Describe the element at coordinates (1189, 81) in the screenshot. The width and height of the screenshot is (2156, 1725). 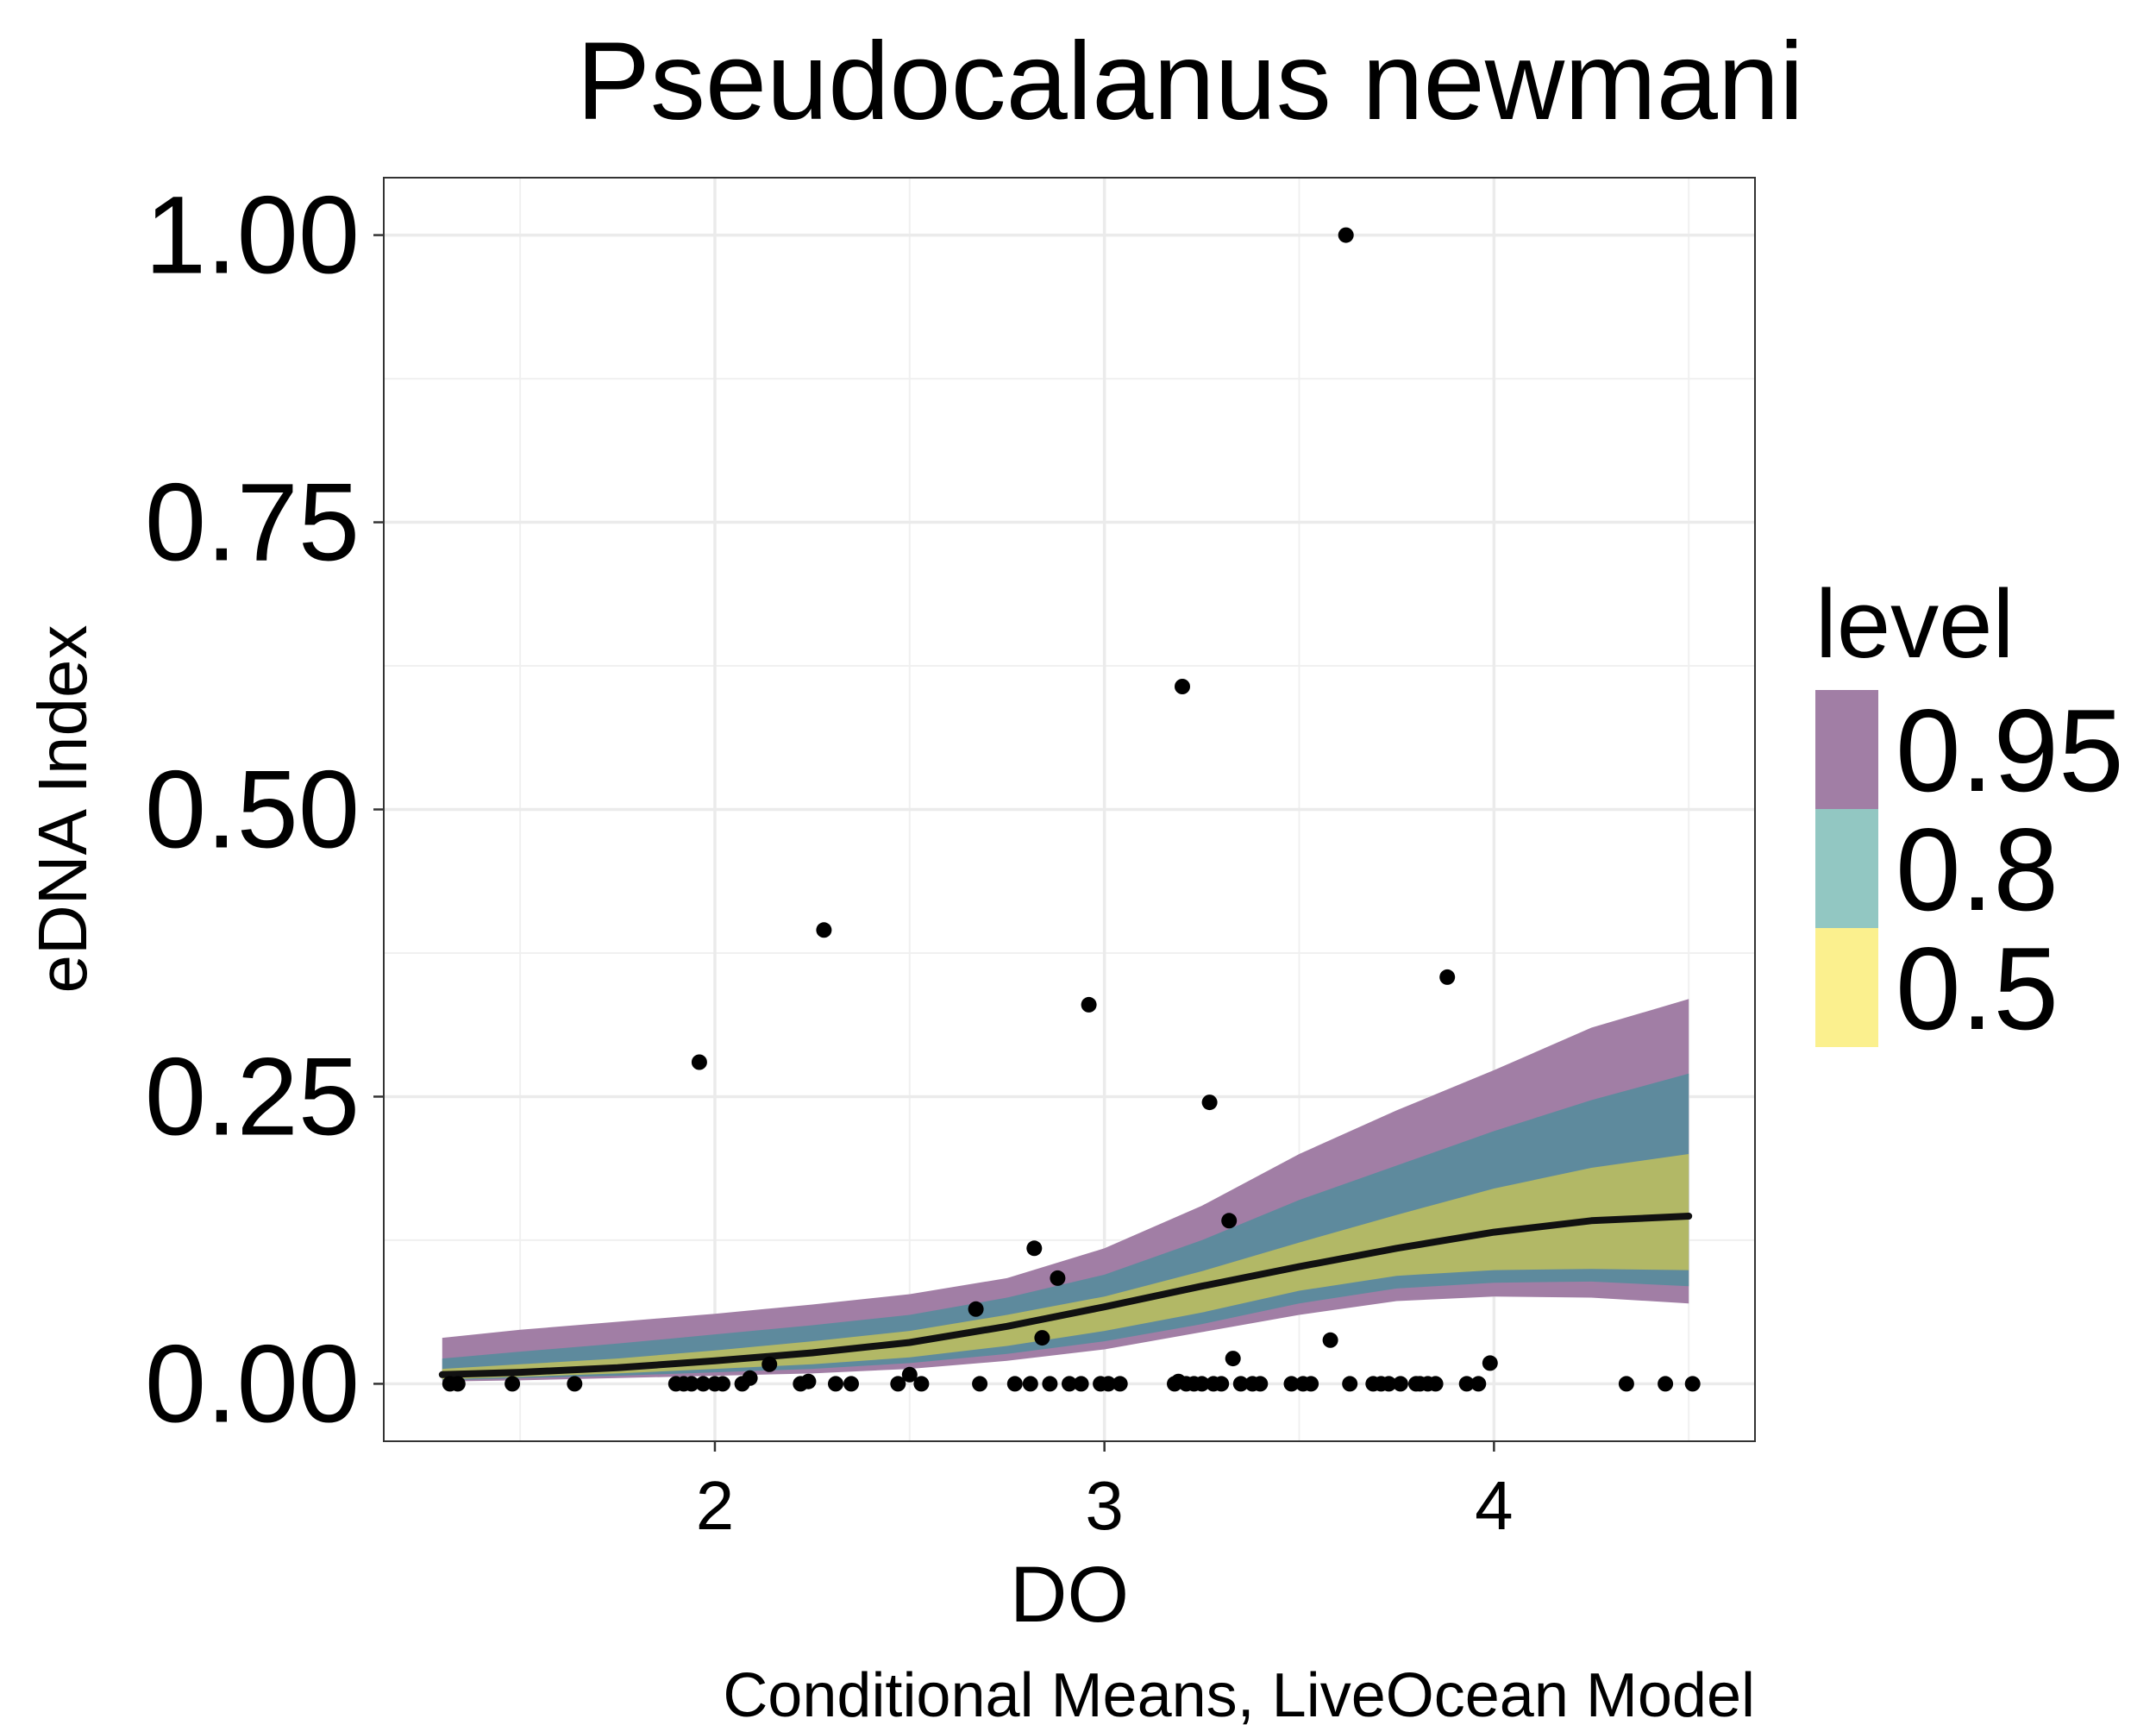
I see `chart-title: Pseudocalanus newmani` at that location.